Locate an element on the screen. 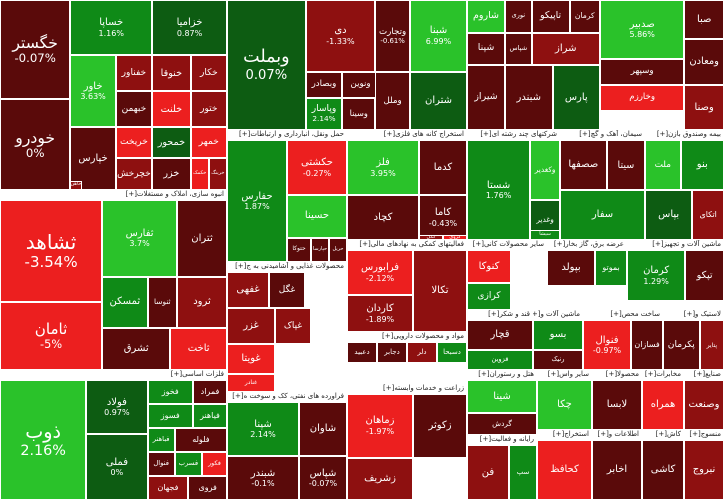 Image resolution: width=724 pixels, height=500 pixels. stock-tile: فنوال is located at coordinates (161, 464).